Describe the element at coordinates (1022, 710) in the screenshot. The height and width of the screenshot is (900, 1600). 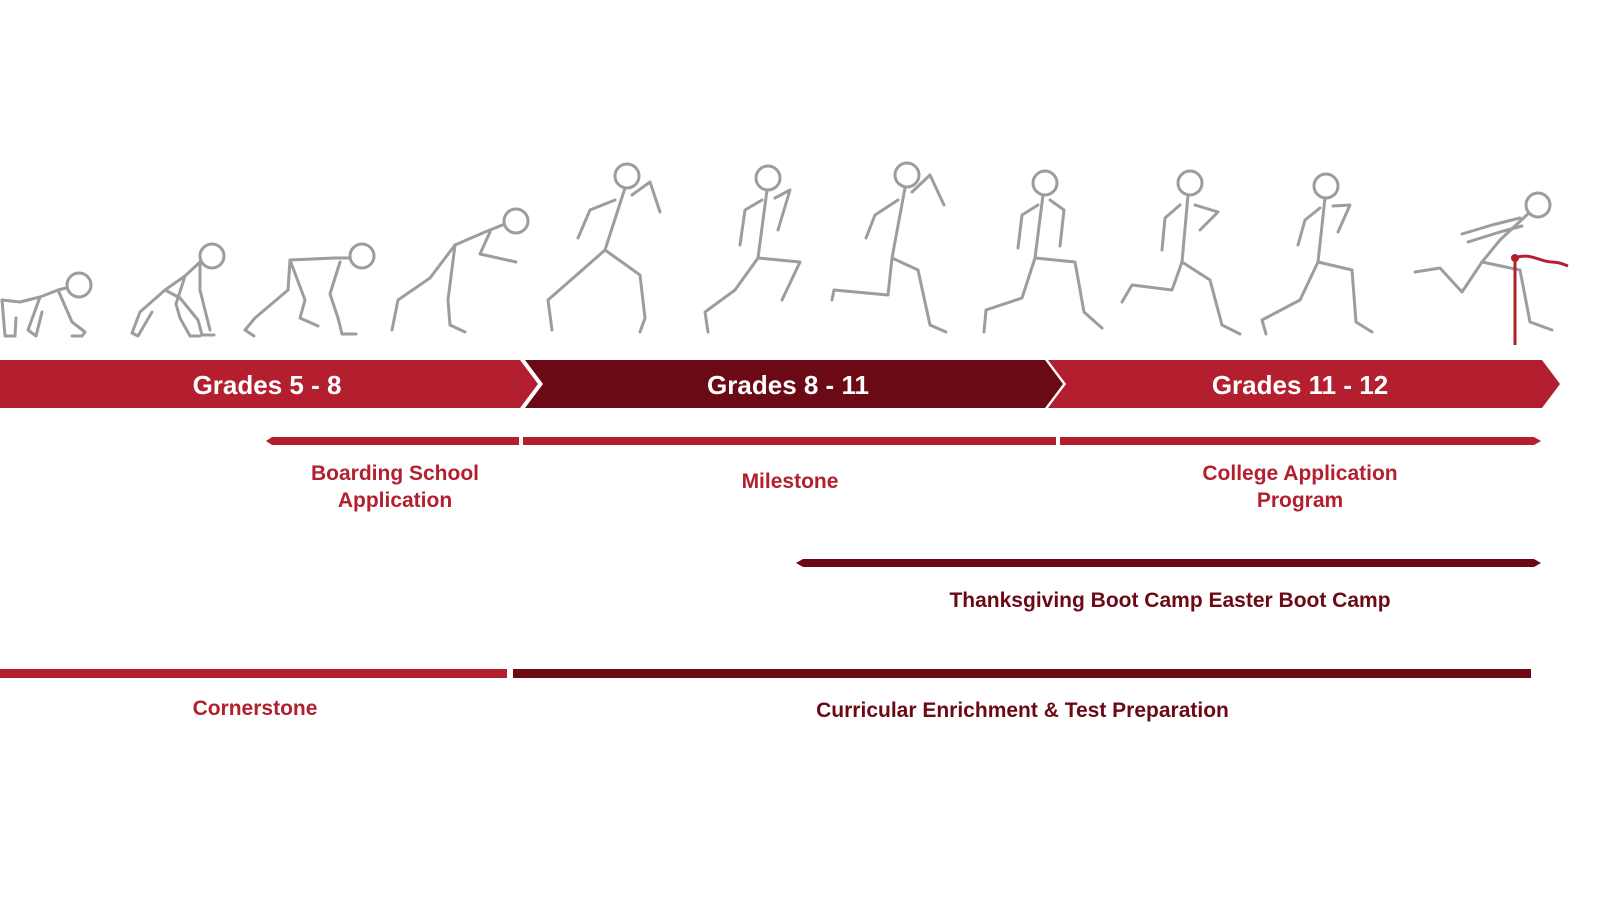
I see `enrichment-label: Curricular Enrichment & Test Preparation` at that location.